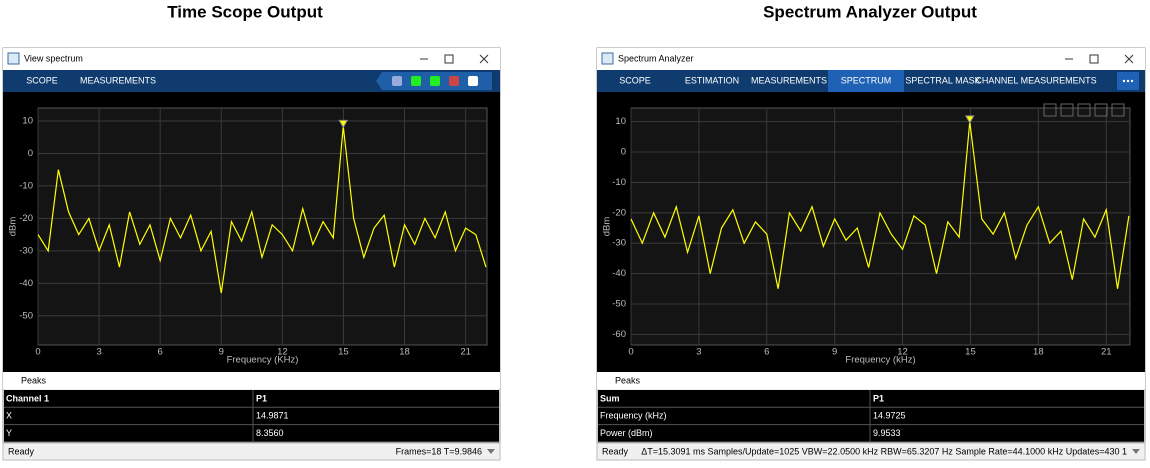 This screenshot has height=468, width=1150. What do you see at coordinates (270, 433) in the screenshot?
I see `table-cell: 8.3560` at bounding box center [270, 433].